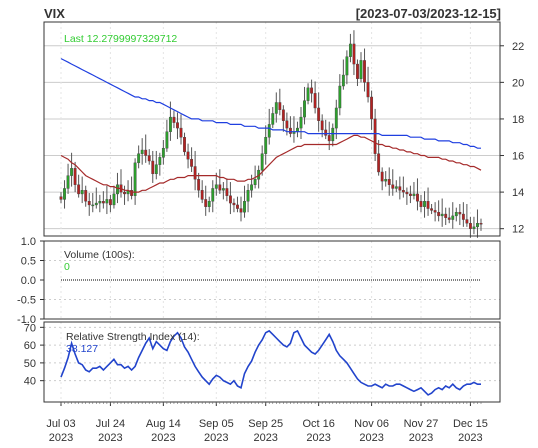 This screenshot has height=448, width=538. Describe the element at coordinates (518, 193) in the screenshot. I see `price-tick-label: 14` at that location.